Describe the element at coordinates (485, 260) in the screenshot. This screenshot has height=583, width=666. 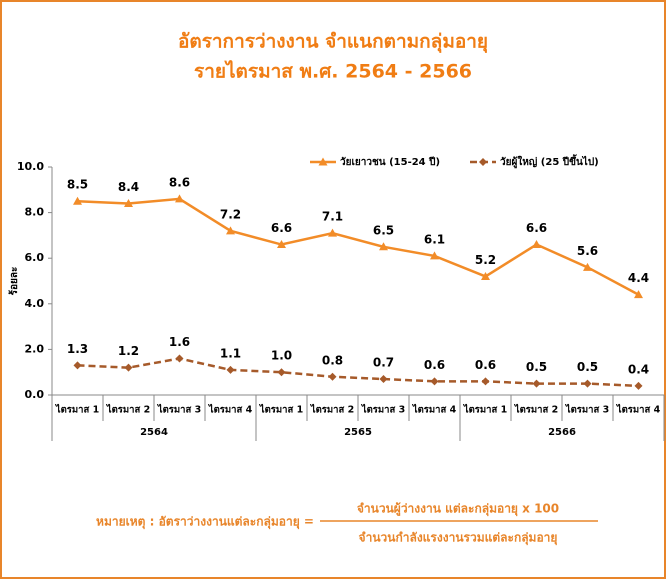
I see `data-label: 5.2` at that location.